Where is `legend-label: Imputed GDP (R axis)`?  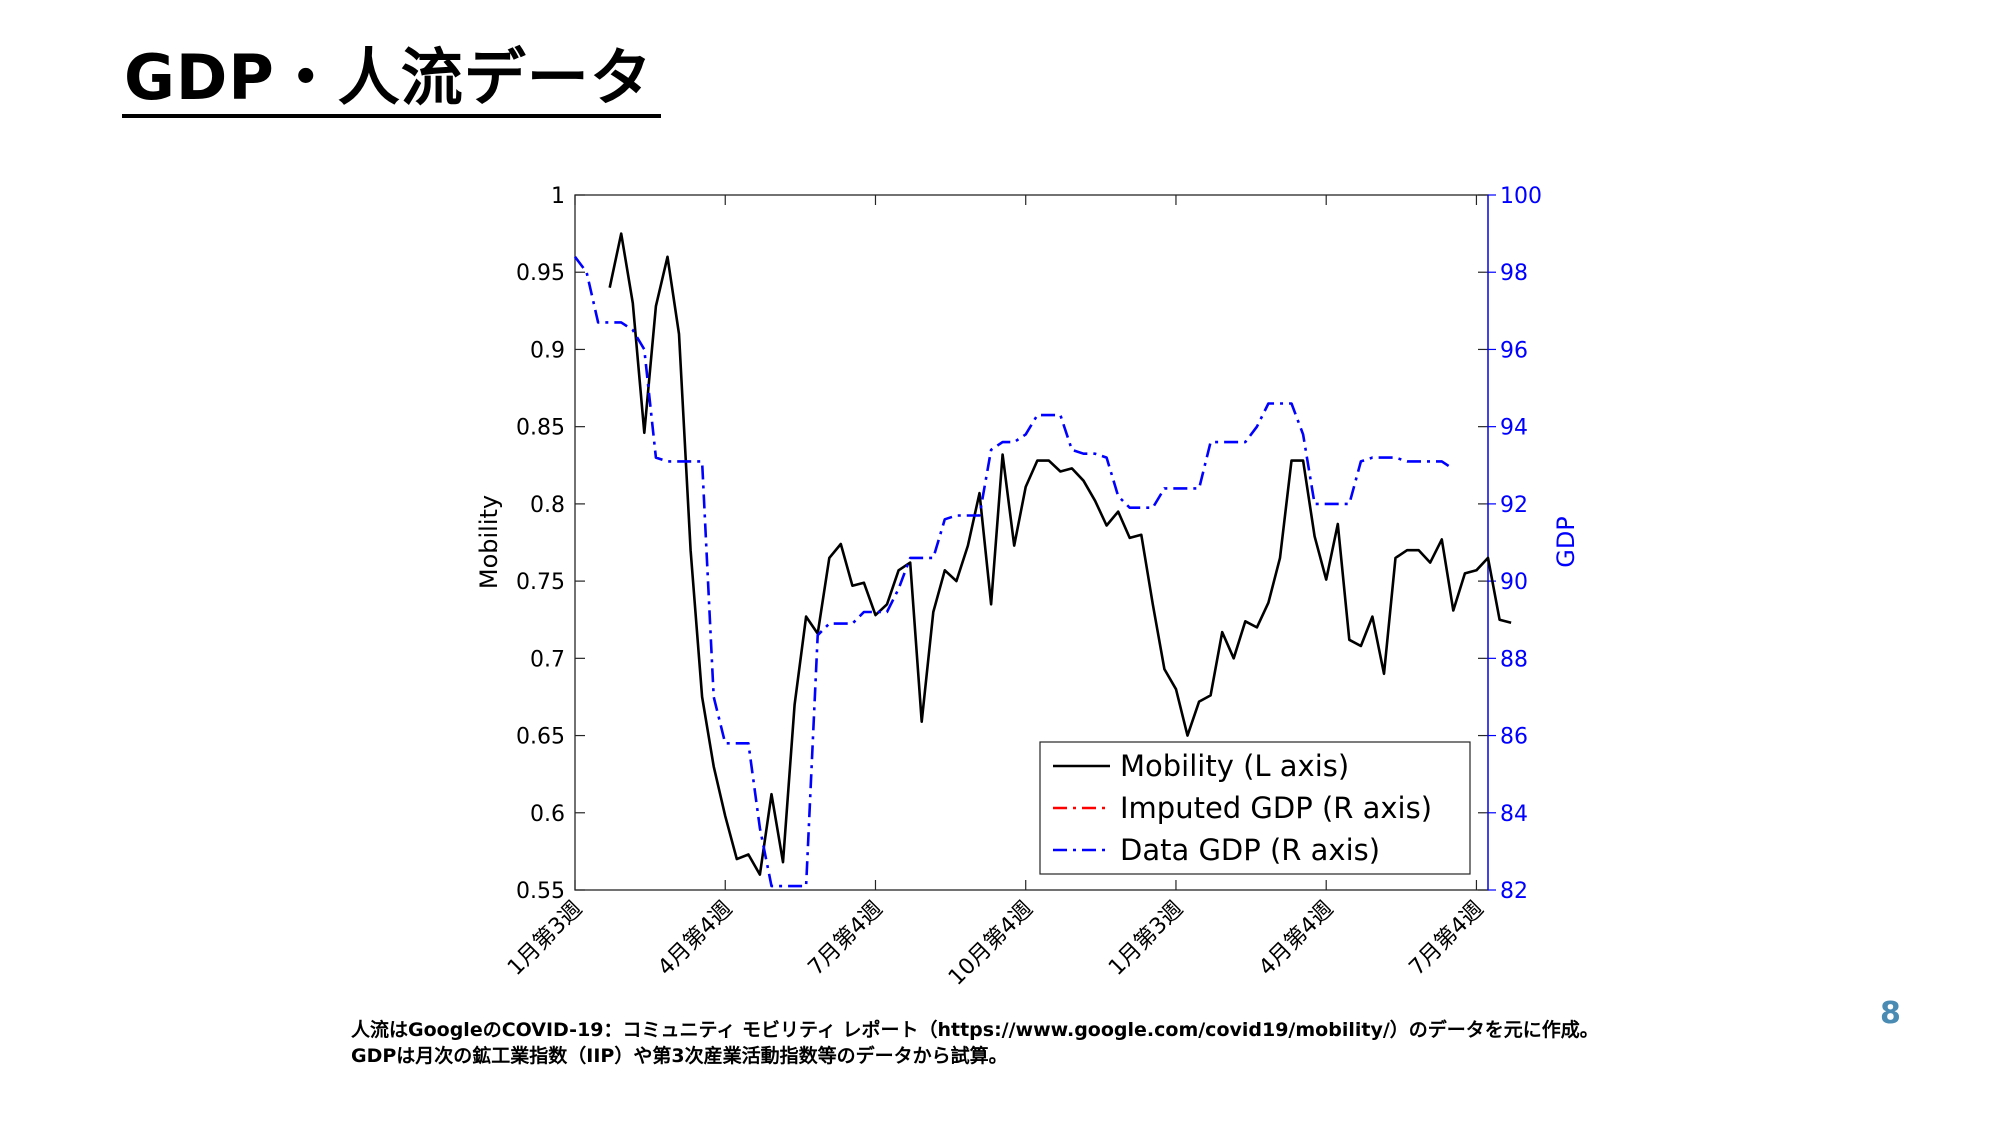 legend-label: Imputed GDP (R axis) is located at coordinates (1276, 808).